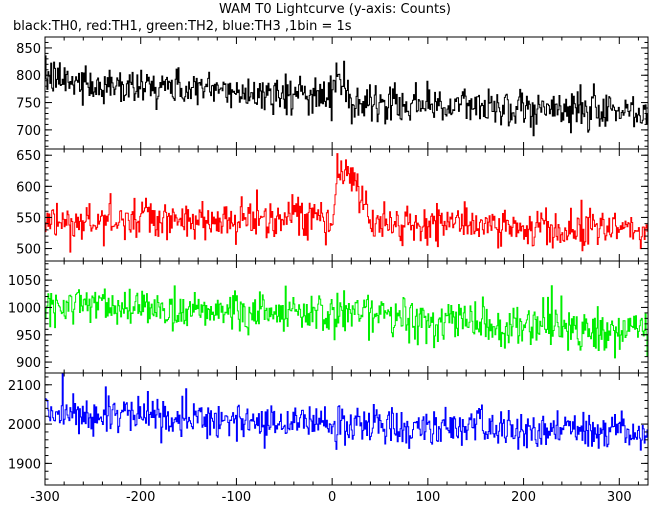 The image size is (651, 505). I want to click on x-axis: -300 -200 -100 0 100 200 300, so click(330, 497).